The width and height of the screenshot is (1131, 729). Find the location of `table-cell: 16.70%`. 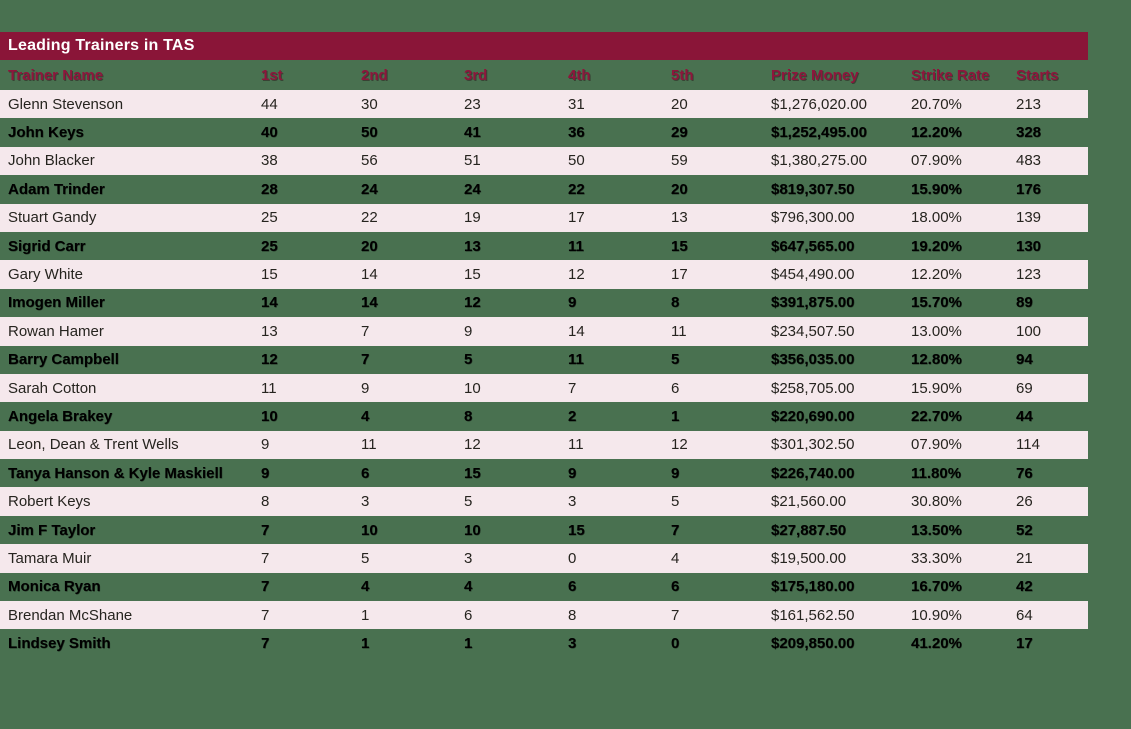

table-cell: 16.70% is located at coordinates (936, 587).